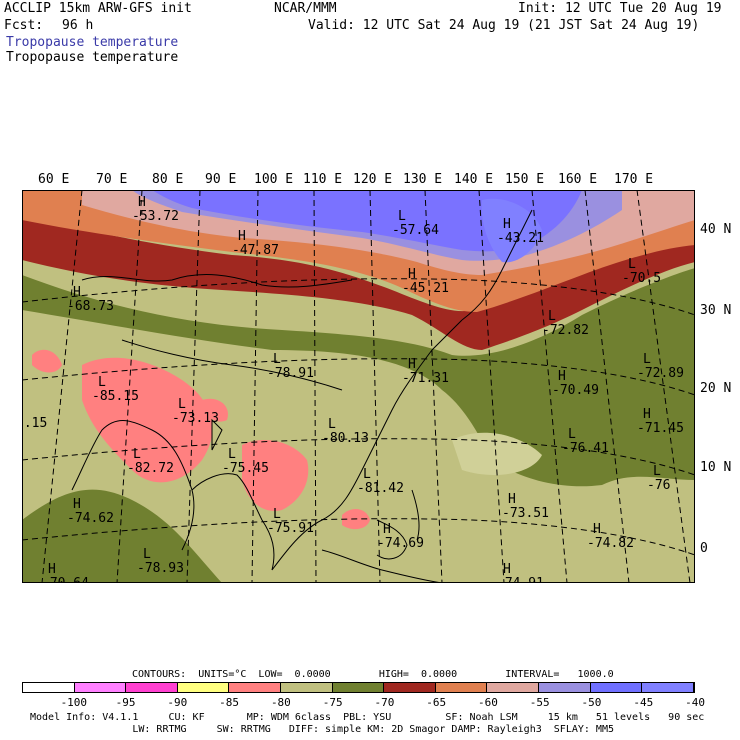  I want to click on colorbar-tick-label: -85, so click(229, 702).